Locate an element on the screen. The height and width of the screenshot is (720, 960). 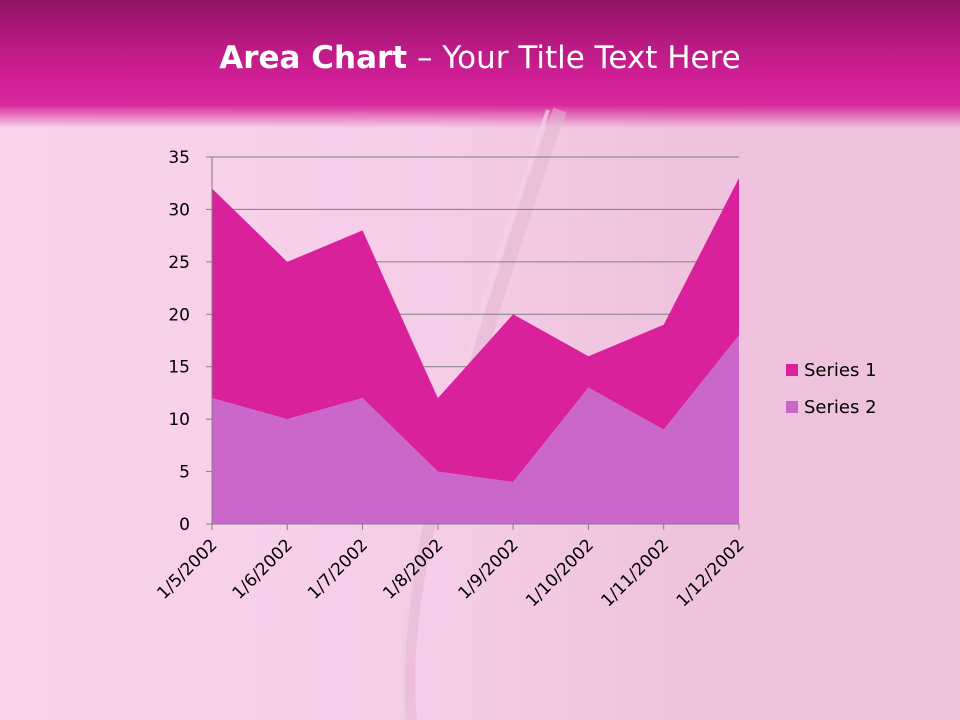
y-tick-label: 35 is located at coordinates (179, 158).